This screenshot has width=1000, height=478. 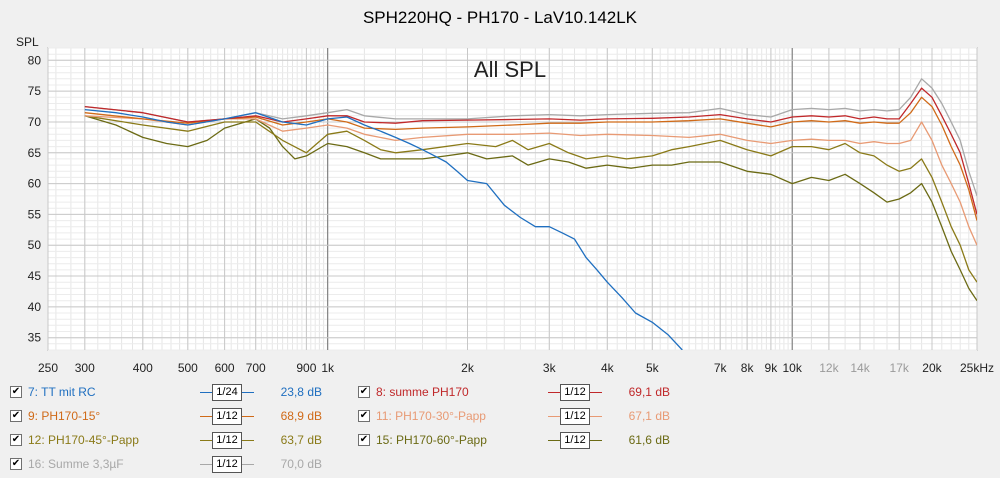 I want to click on legend-entry: ✔ 8: summe PH170 1/12 69,1 dB, so click(x=514, y=392).